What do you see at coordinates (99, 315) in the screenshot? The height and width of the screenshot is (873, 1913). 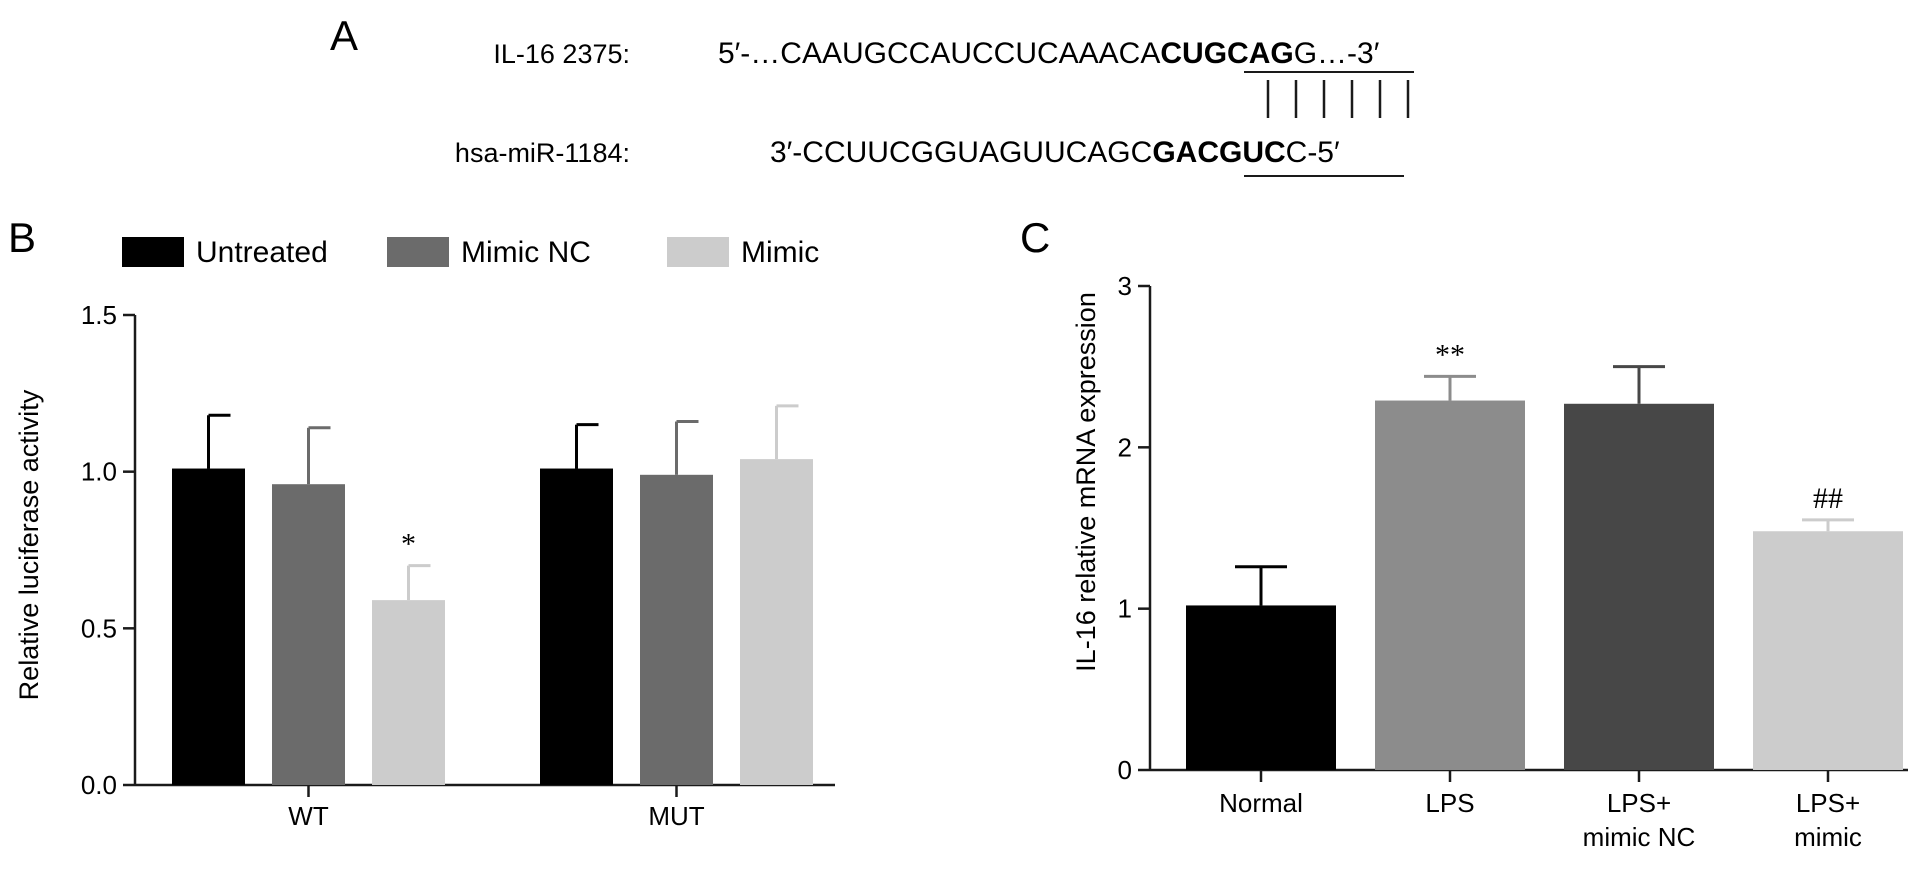 I see `chart-b-y-tick-label: 1.5` at bounding box center [99, 315].